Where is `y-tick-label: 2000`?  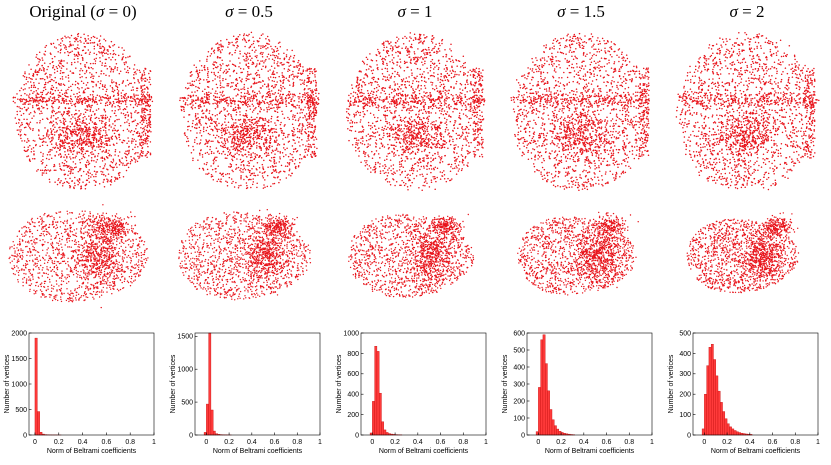 y-tick-label: 2000 is located at coordinates (19, 333).